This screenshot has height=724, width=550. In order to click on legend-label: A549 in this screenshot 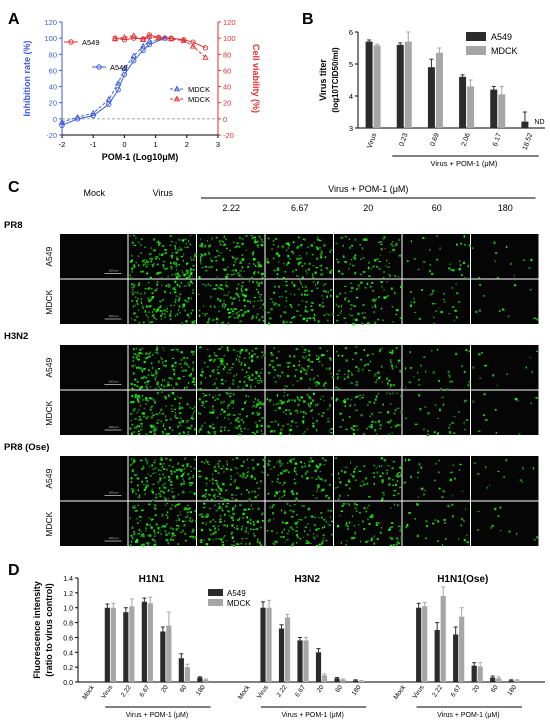, I will do `click(236, 593)`.